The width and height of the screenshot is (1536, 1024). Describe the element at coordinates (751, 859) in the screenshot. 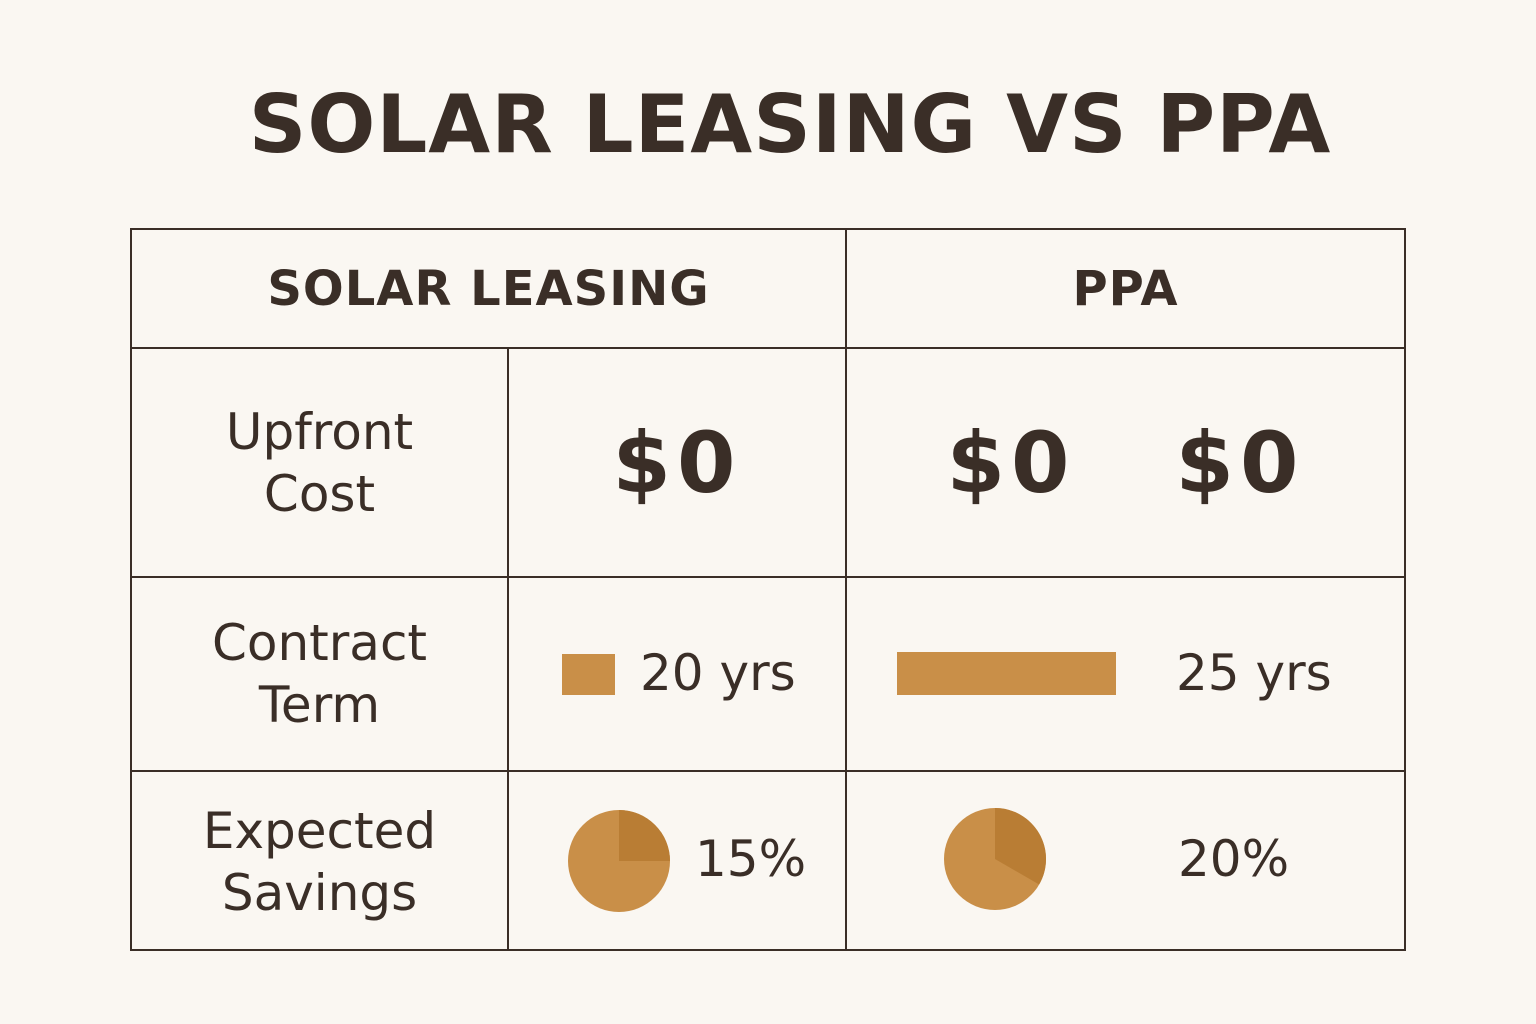

I see `leasing-savings-label: 15%` at that location.